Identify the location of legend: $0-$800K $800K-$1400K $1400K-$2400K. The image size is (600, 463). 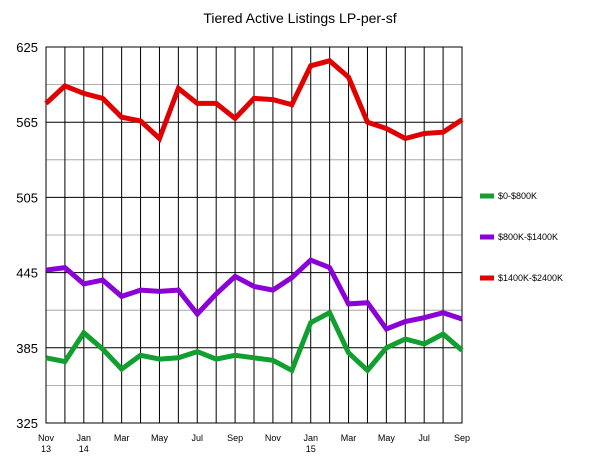
(521, 237).